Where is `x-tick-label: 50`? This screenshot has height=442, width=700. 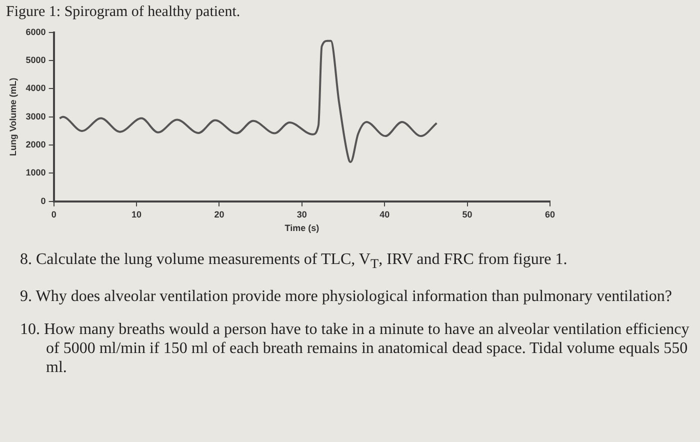 x-tick-label: 50 is located at coordinates (467, 214).